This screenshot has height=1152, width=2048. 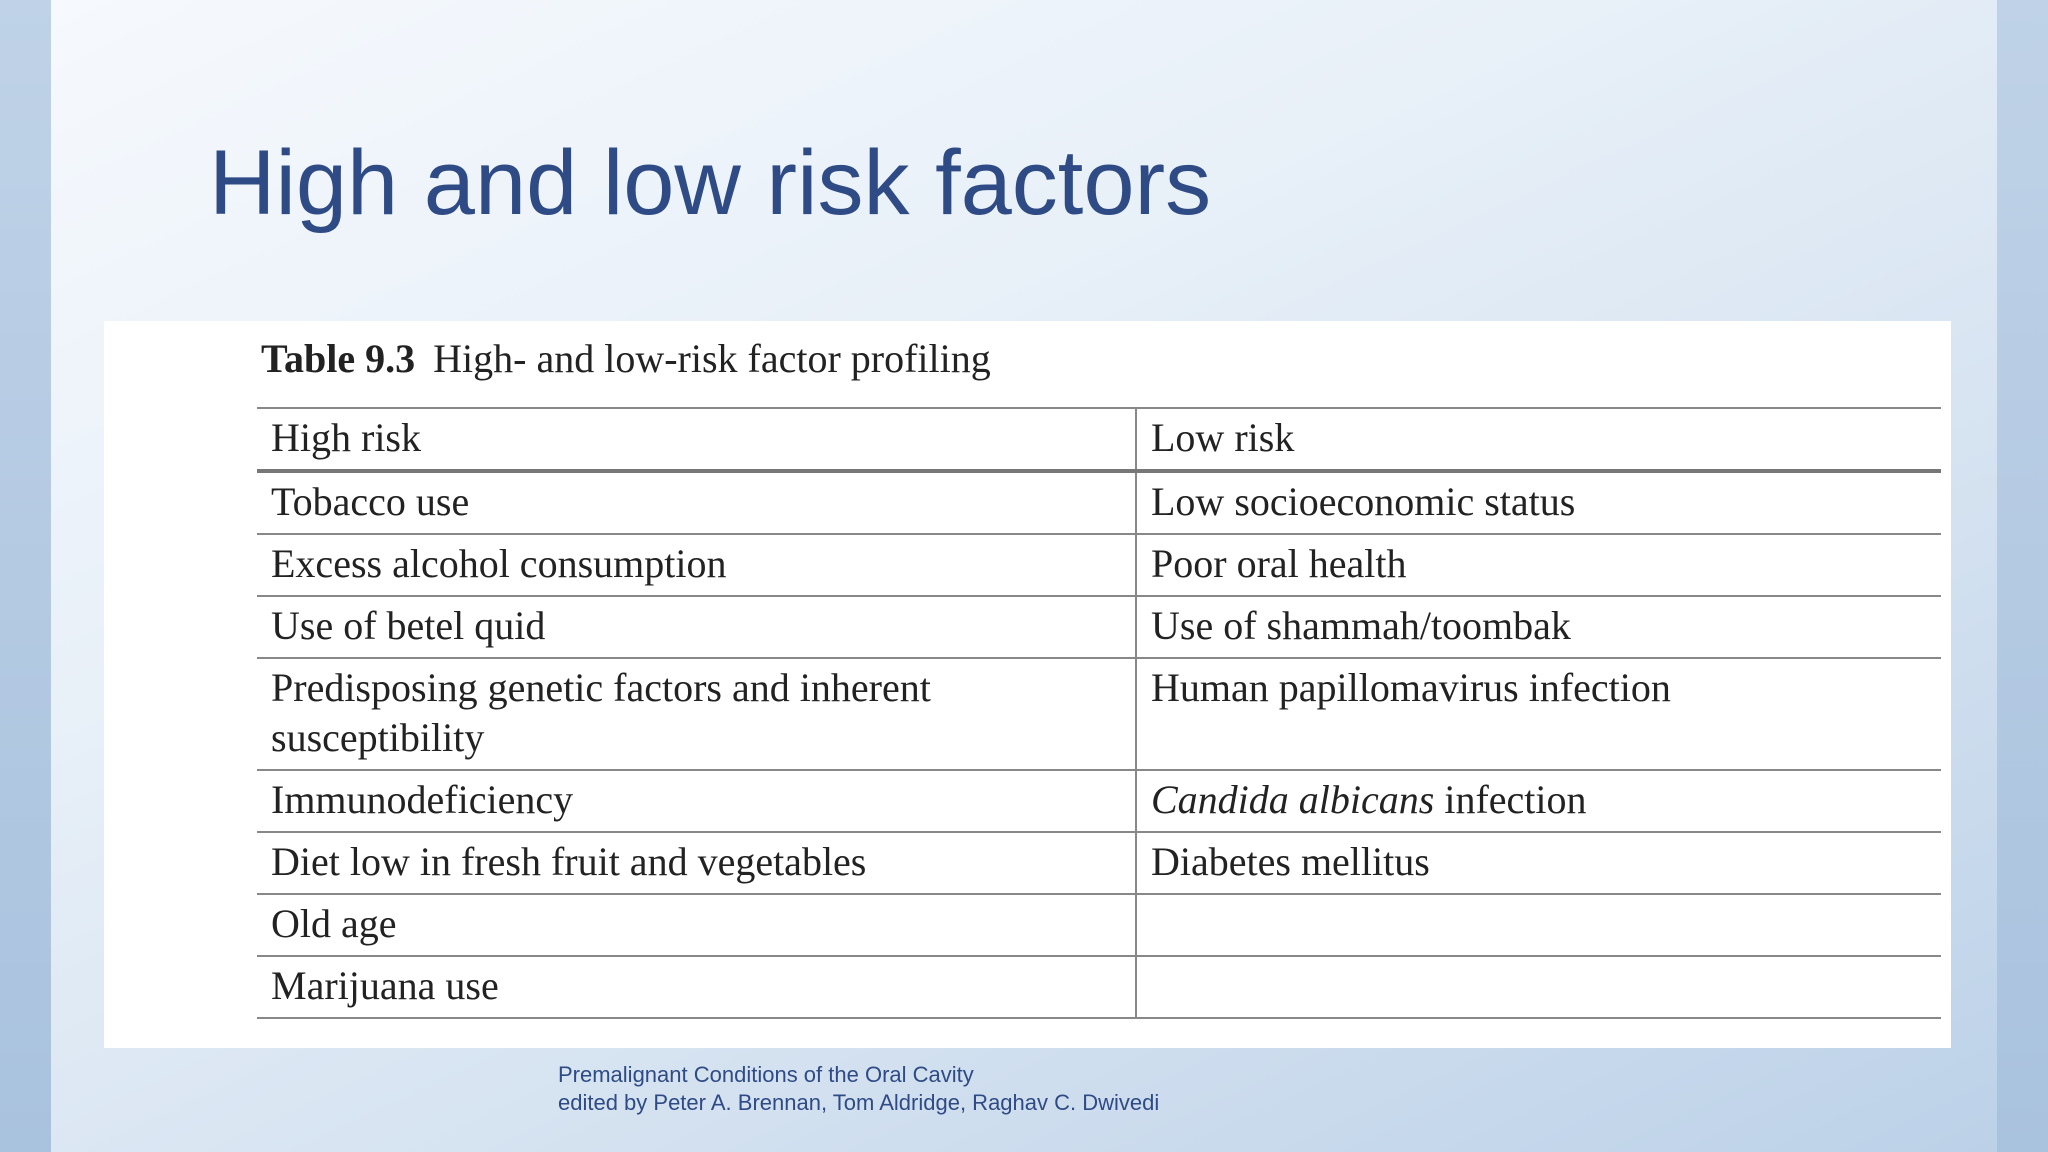 I want to click on table-row: Marijuana use, so click(x=1099, y=987).